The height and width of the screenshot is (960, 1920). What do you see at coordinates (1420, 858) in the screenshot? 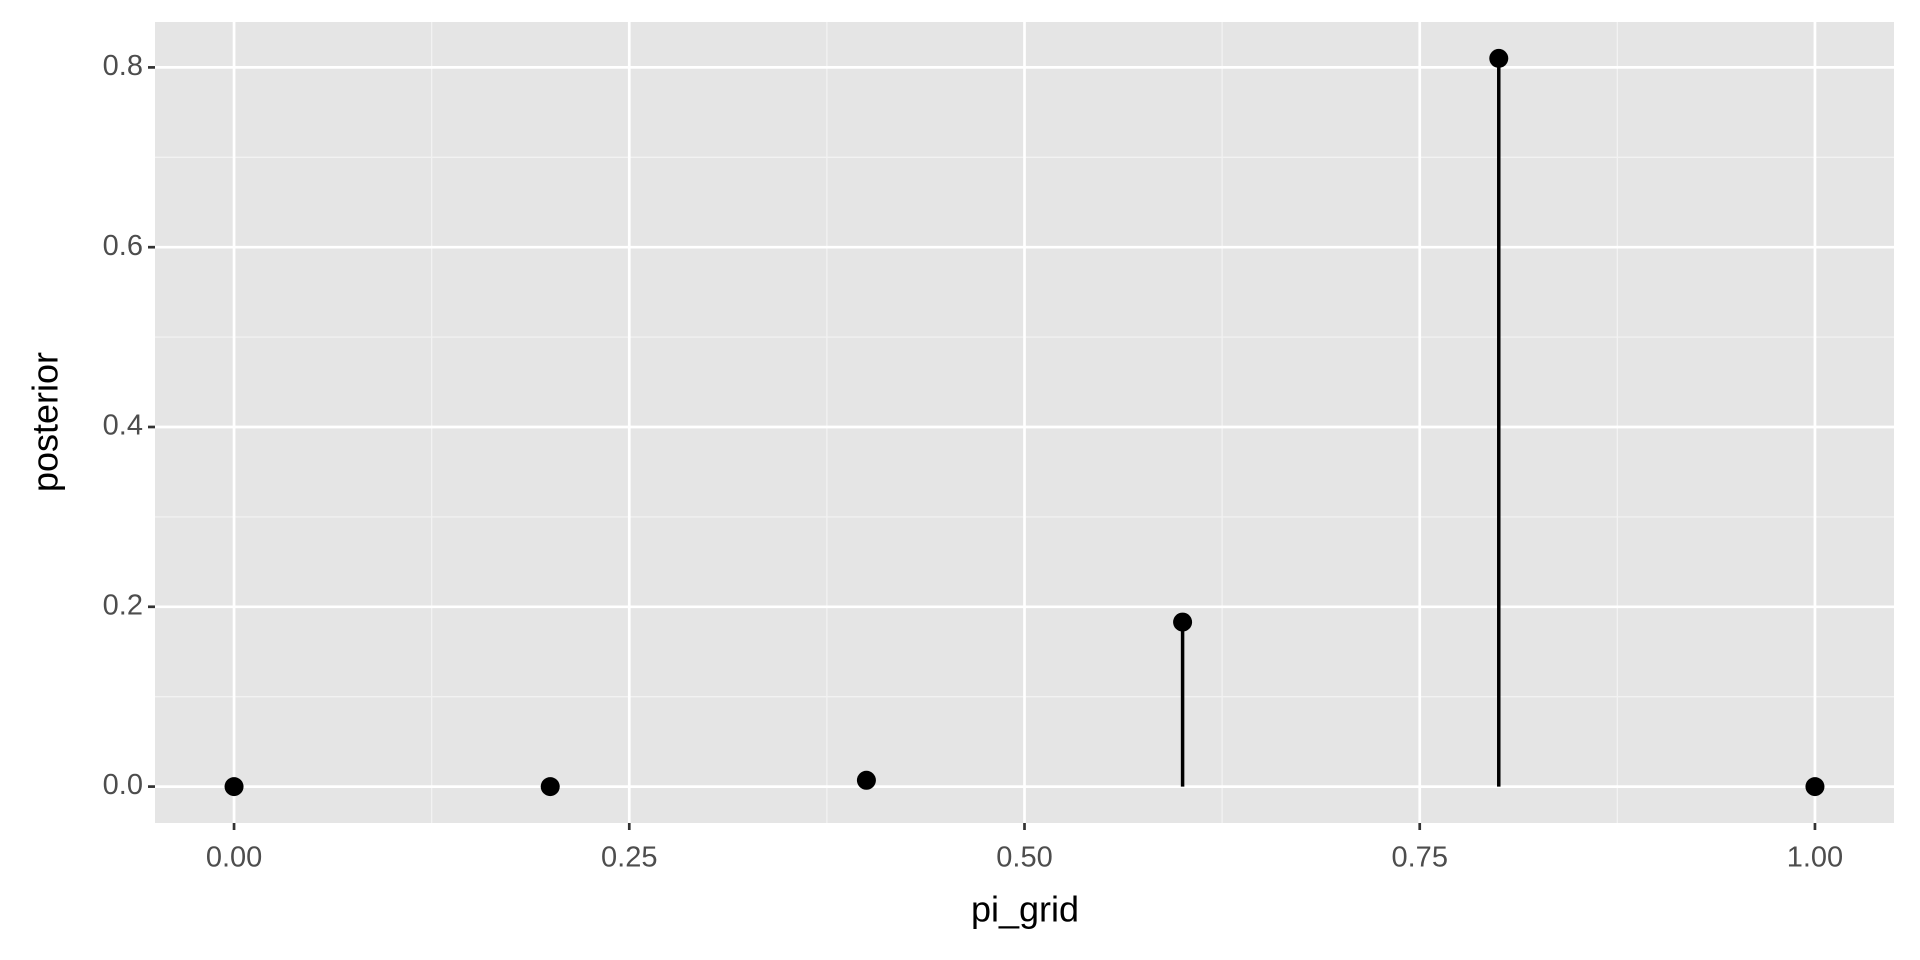
I see `x-tick-label: 0.75` at bounding box center [1420, 858].